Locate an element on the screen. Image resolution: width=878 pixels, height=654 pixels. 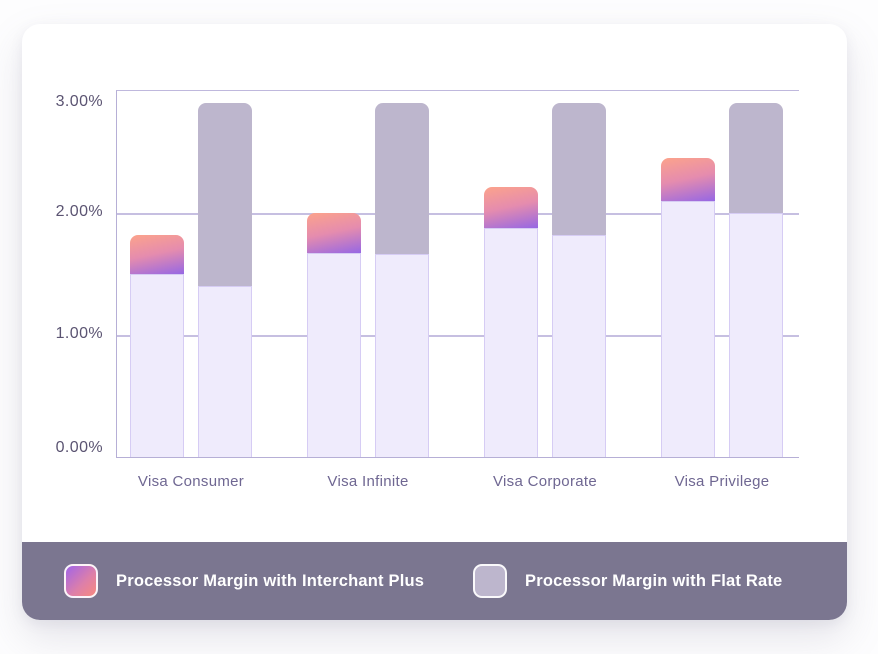
legend-label-flat-rate: Processor Margin with Flat Rate is located at coordinates (654, 580).